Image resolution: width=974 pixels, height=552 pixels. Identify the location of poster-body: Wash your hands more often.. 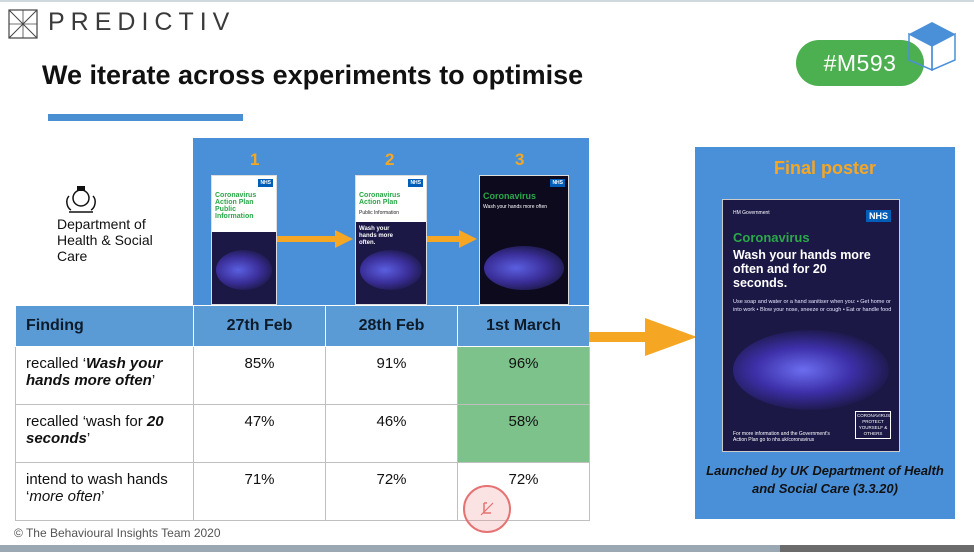
(376, 236).